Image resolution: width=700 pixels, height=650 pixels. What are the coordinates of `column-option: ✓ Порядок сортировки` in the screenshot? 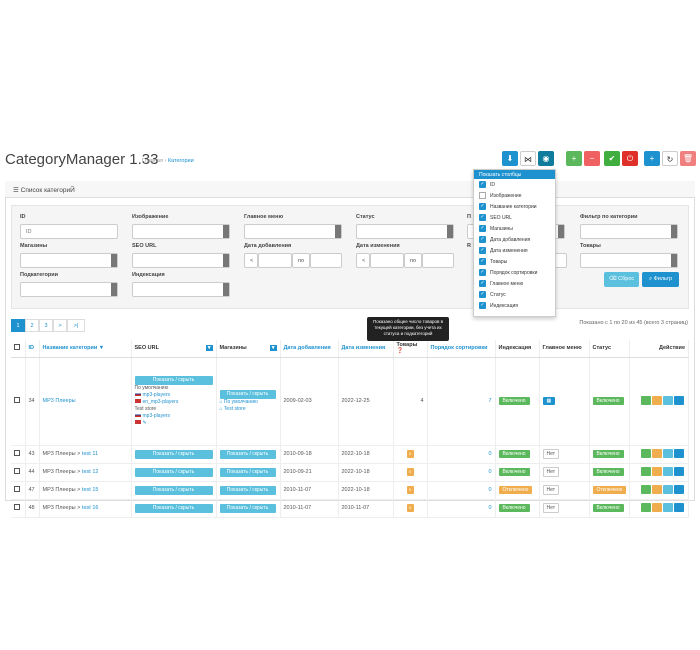 It's located at (514, 272).